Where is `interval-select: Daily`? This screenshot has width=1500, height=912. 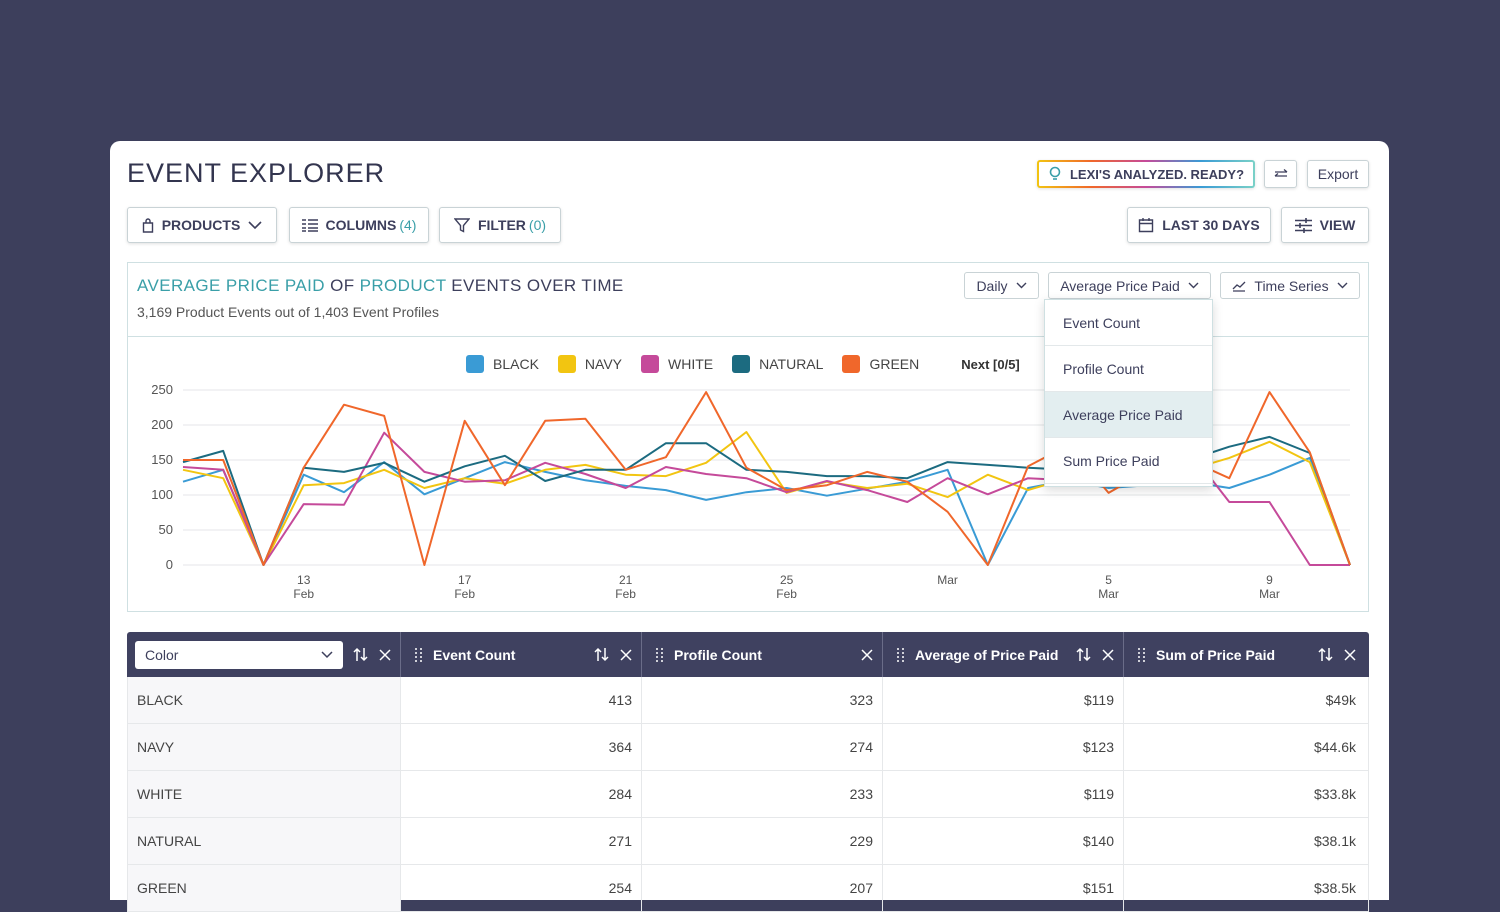
interval-select: Daily is located at coordinates (1001, 285).